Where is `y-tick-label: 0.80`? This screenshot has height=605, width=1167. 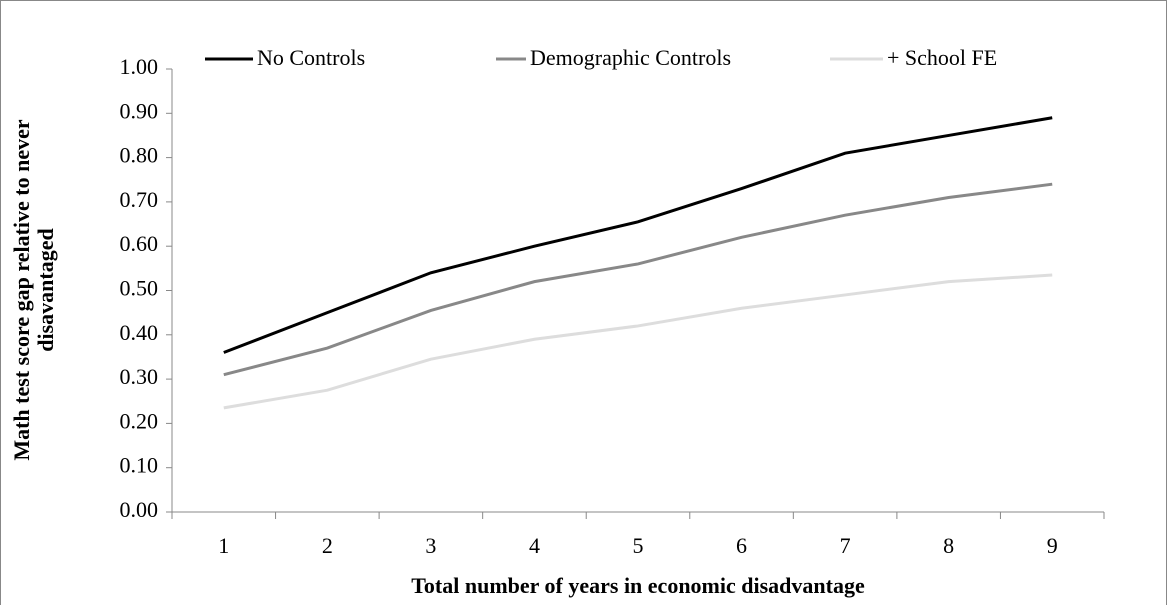
y-tick-label: 0.80 is located at coordinates (139, 155).